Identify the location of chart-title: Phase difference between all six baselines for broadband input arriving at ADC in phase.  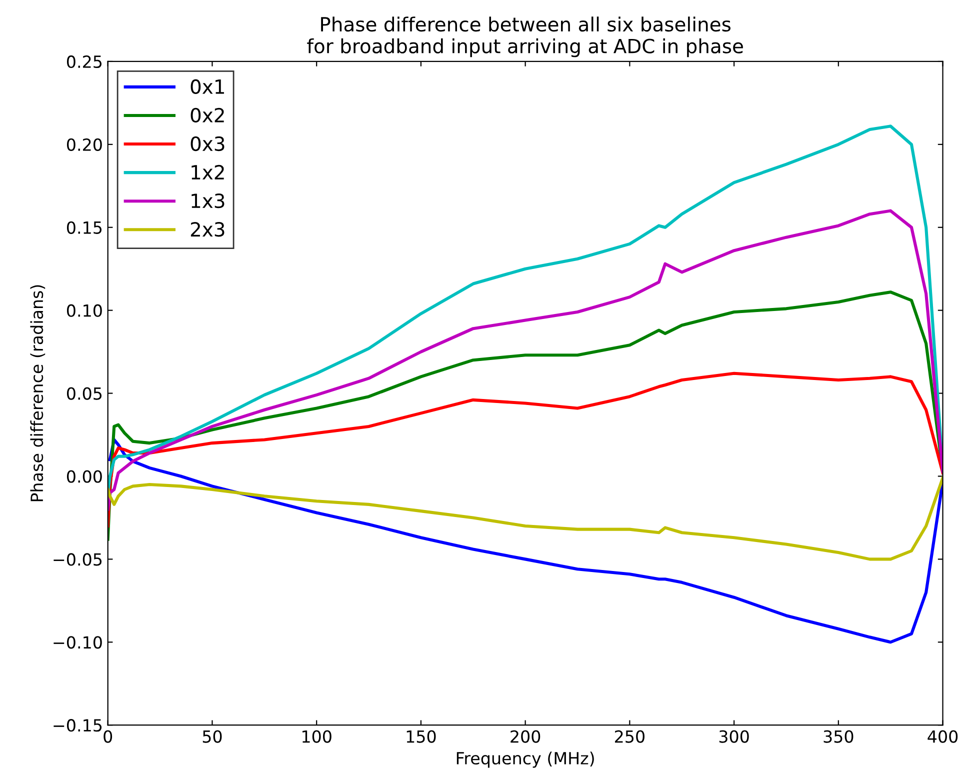
(525, 37).